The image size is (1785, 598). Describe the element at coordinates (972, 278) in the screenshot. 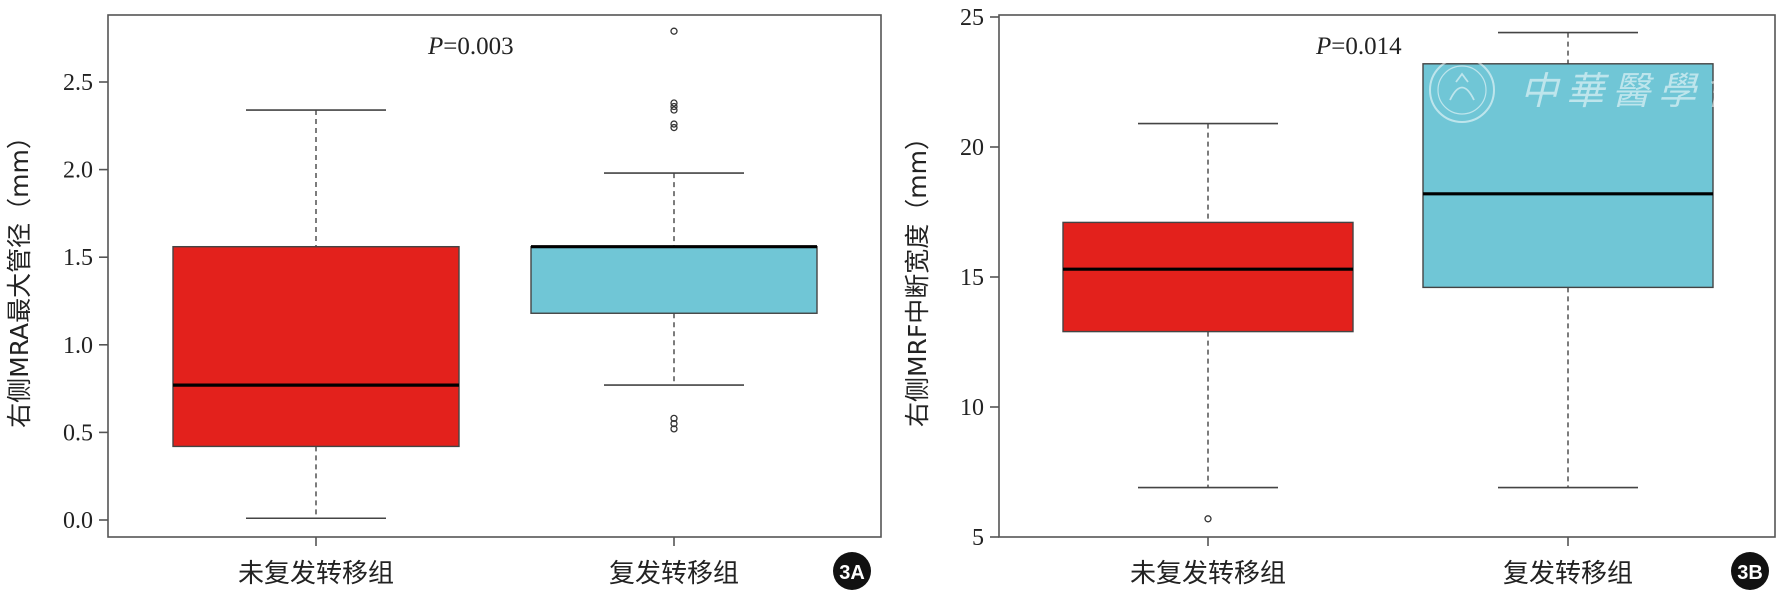

I see `y-tick-label: 15` at that location.